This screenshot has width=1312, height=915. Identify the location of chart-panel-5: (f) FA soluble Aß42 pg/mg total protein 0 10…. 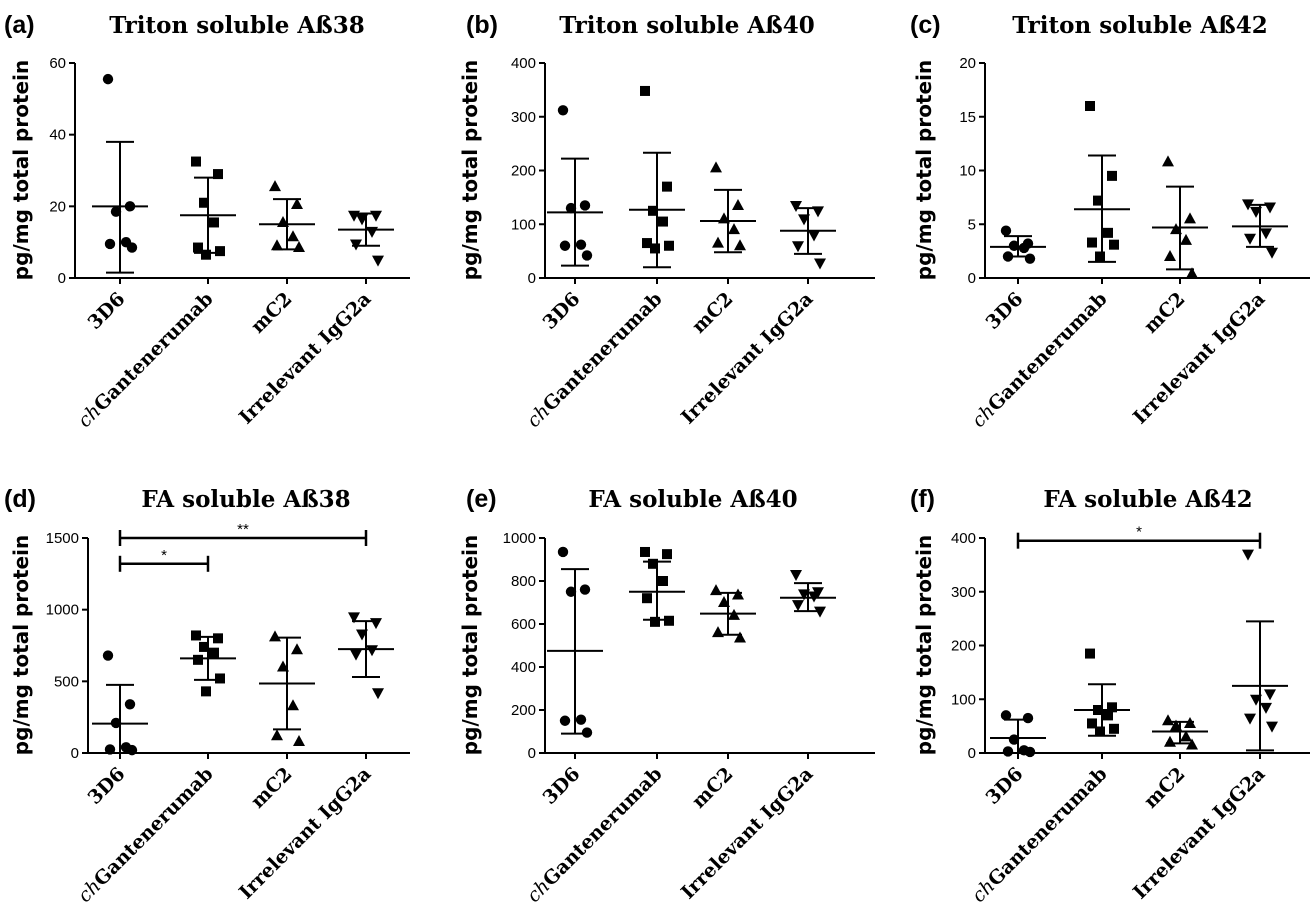
(1110, 696).